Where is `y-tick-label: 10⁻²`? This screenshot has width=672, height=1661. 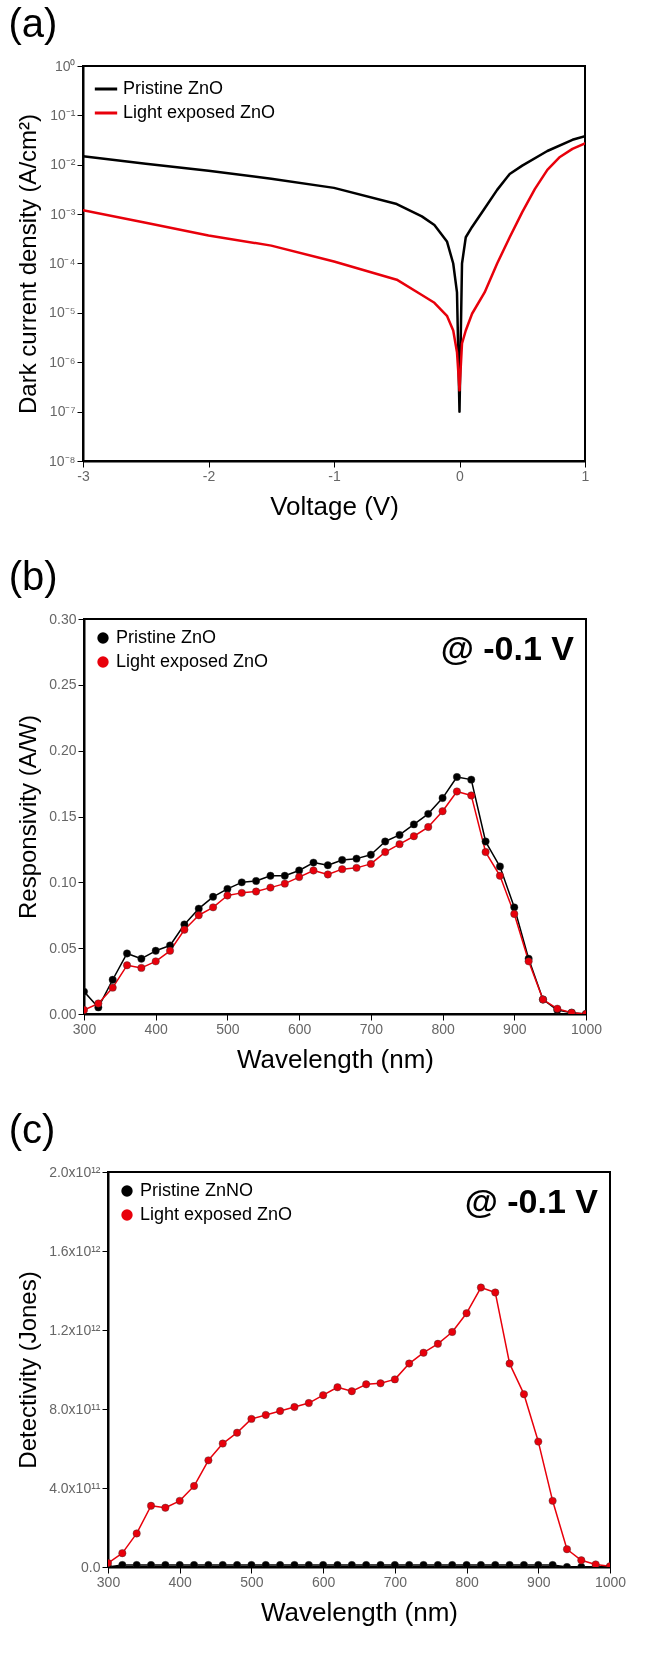 y-tick-label: 10⁻² is located at coordinates (63, 164).